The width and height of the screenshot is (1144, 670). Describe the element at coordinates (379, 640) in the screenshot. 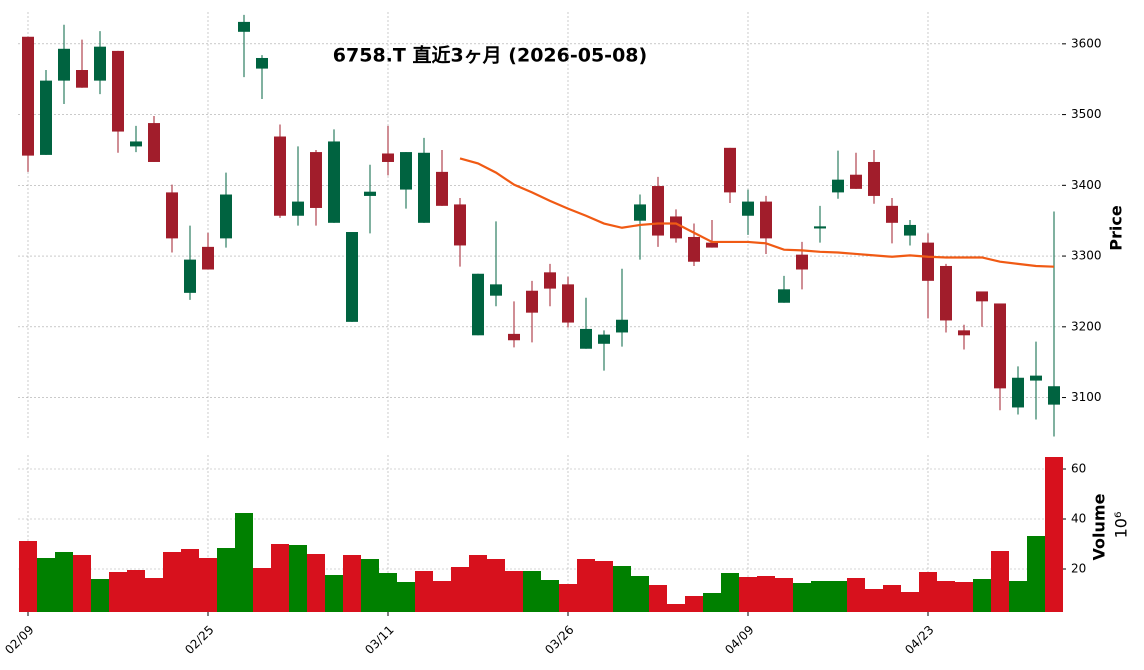

I see `x-tick-label: 03/11` at that location.